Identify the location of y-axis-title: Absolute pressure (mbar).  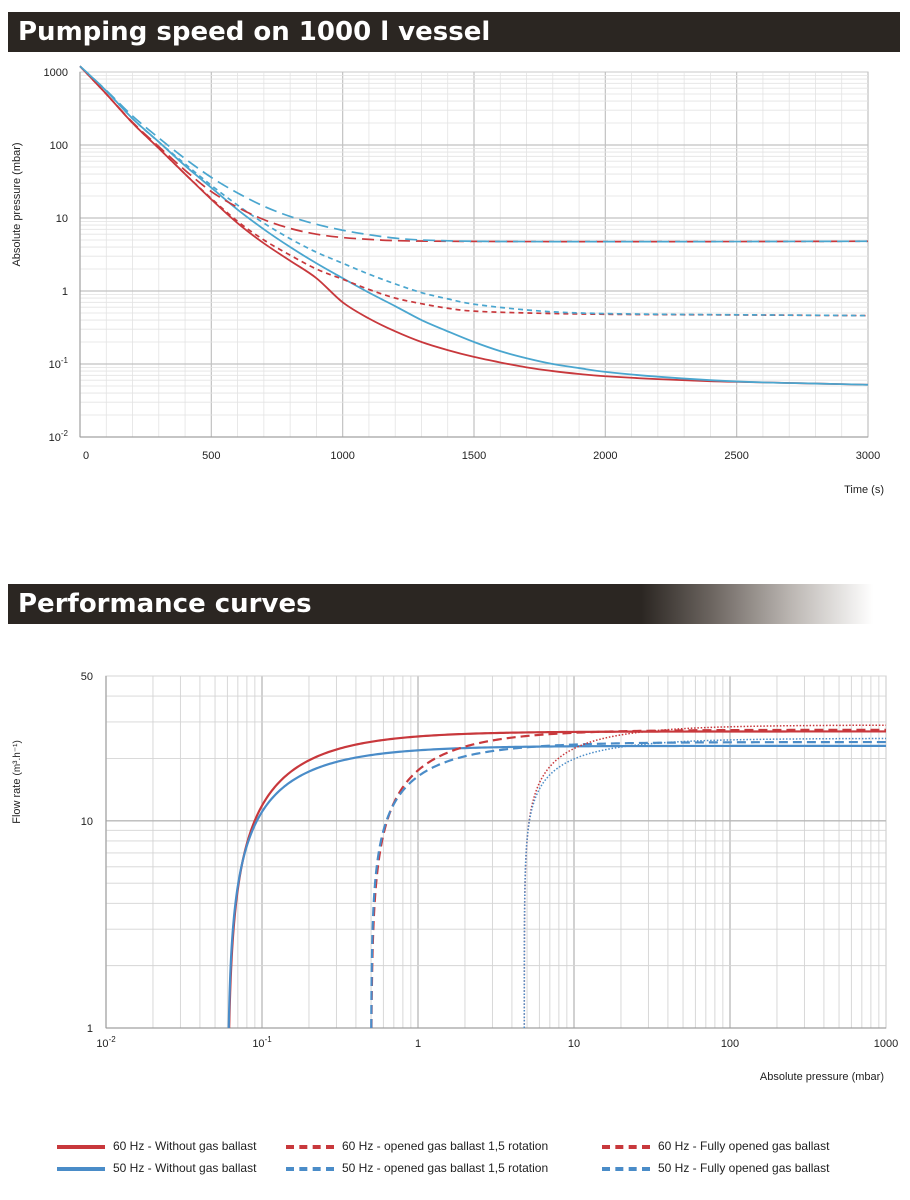
(17, 204).